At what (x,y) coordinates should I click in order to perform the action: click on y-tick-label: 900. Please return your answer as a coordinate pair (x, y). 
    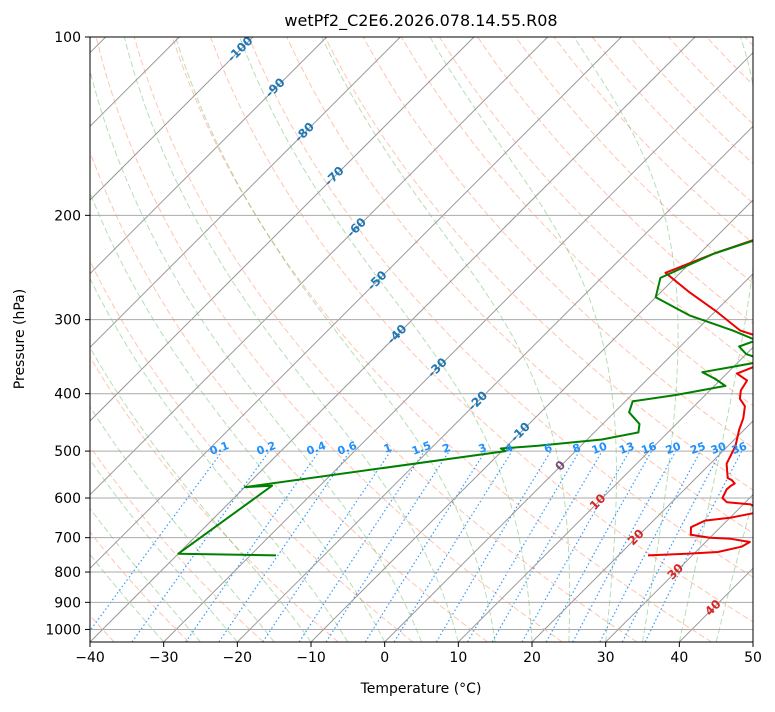
    Looking at the image, I should click on (67, 603).